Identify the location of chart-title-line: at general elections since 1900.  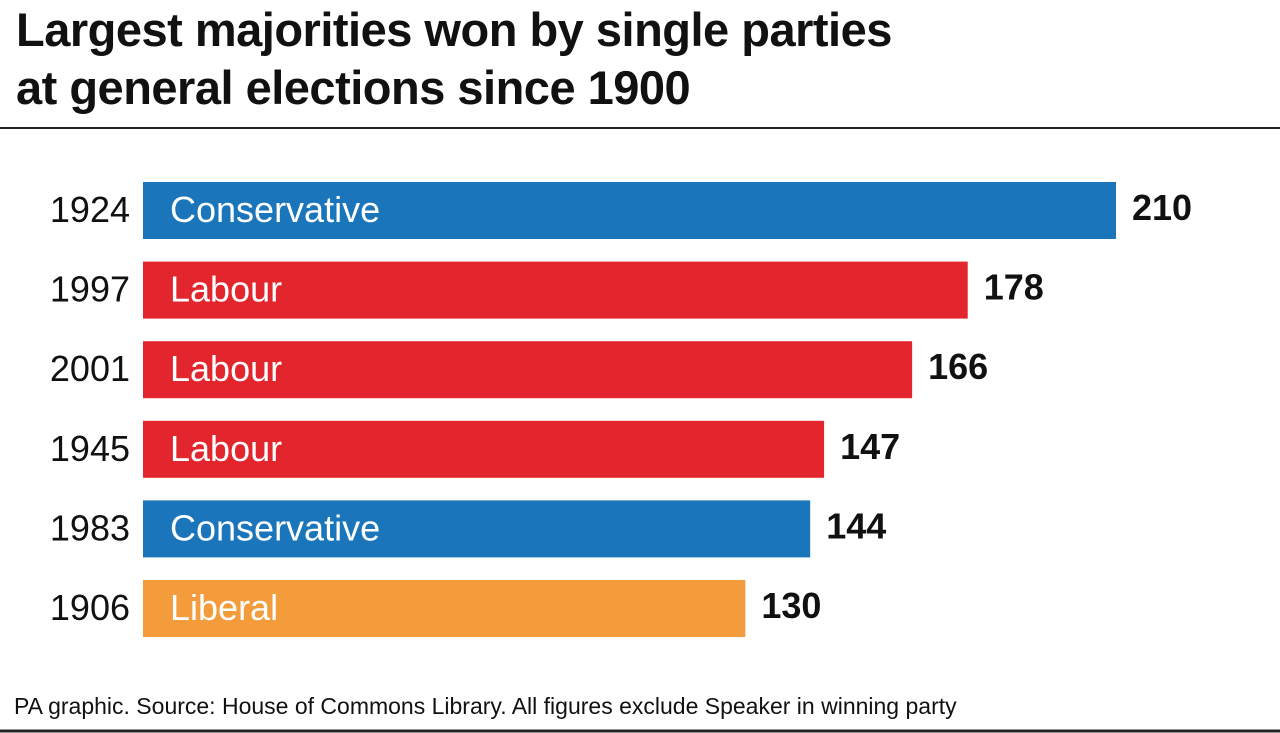
(353, 87).